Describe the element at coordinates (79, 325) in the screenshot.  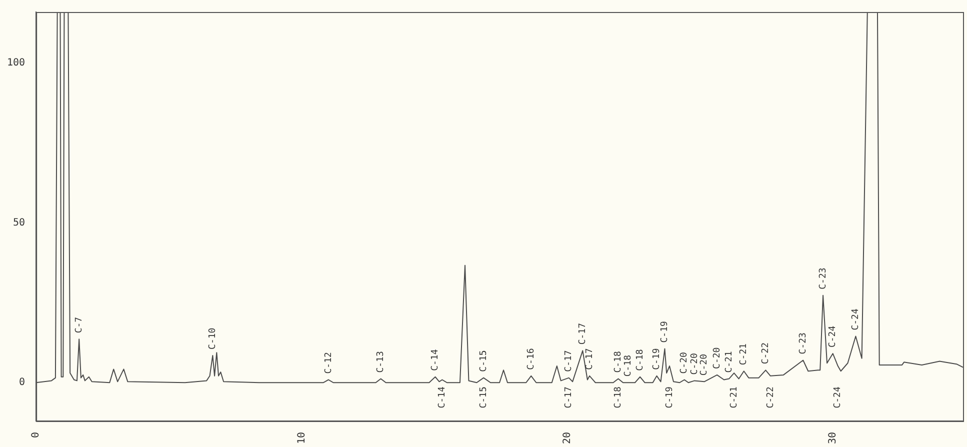
I see `annotation: C-7` at that location.